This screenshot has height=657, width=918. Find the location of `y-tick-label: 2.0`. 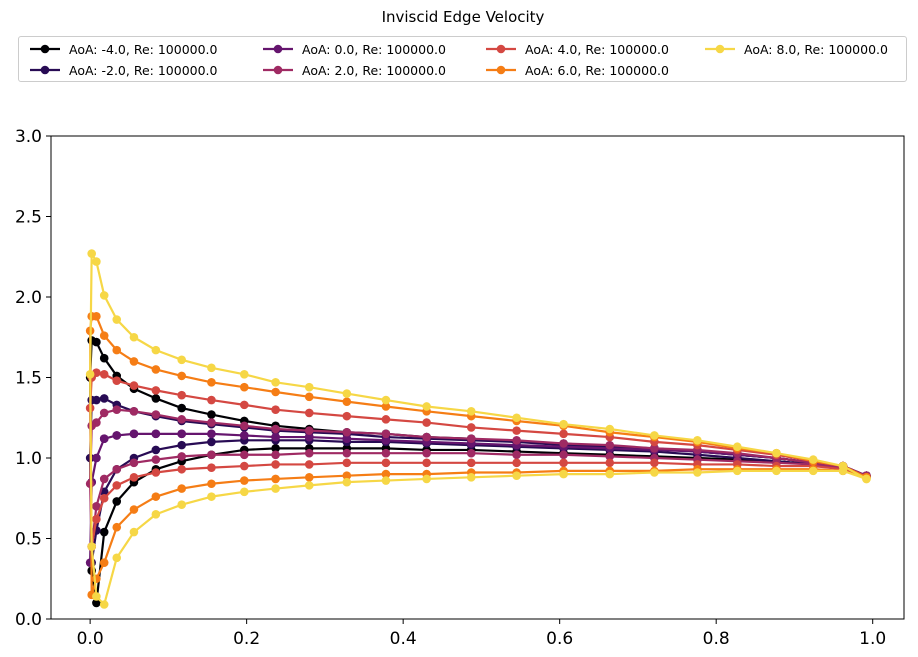

y-tick-label: 2.0 is located at coordinates (28, 298).